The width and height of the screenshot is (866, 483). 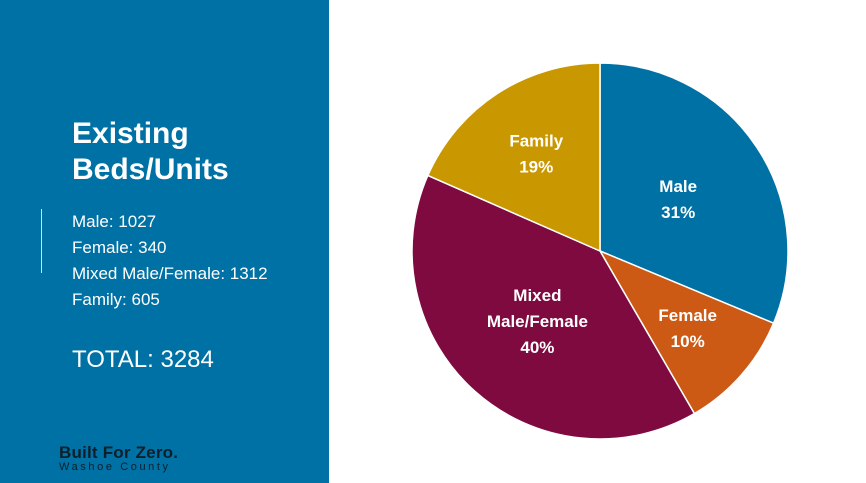 I want to click on pie-label-female: Female 10%, so click(x=687, y=328).